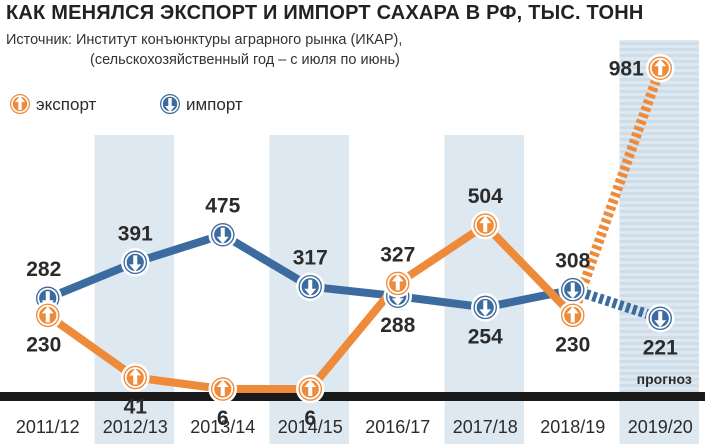  I want to click on forecast-label: прогноз, so click(664, 379).